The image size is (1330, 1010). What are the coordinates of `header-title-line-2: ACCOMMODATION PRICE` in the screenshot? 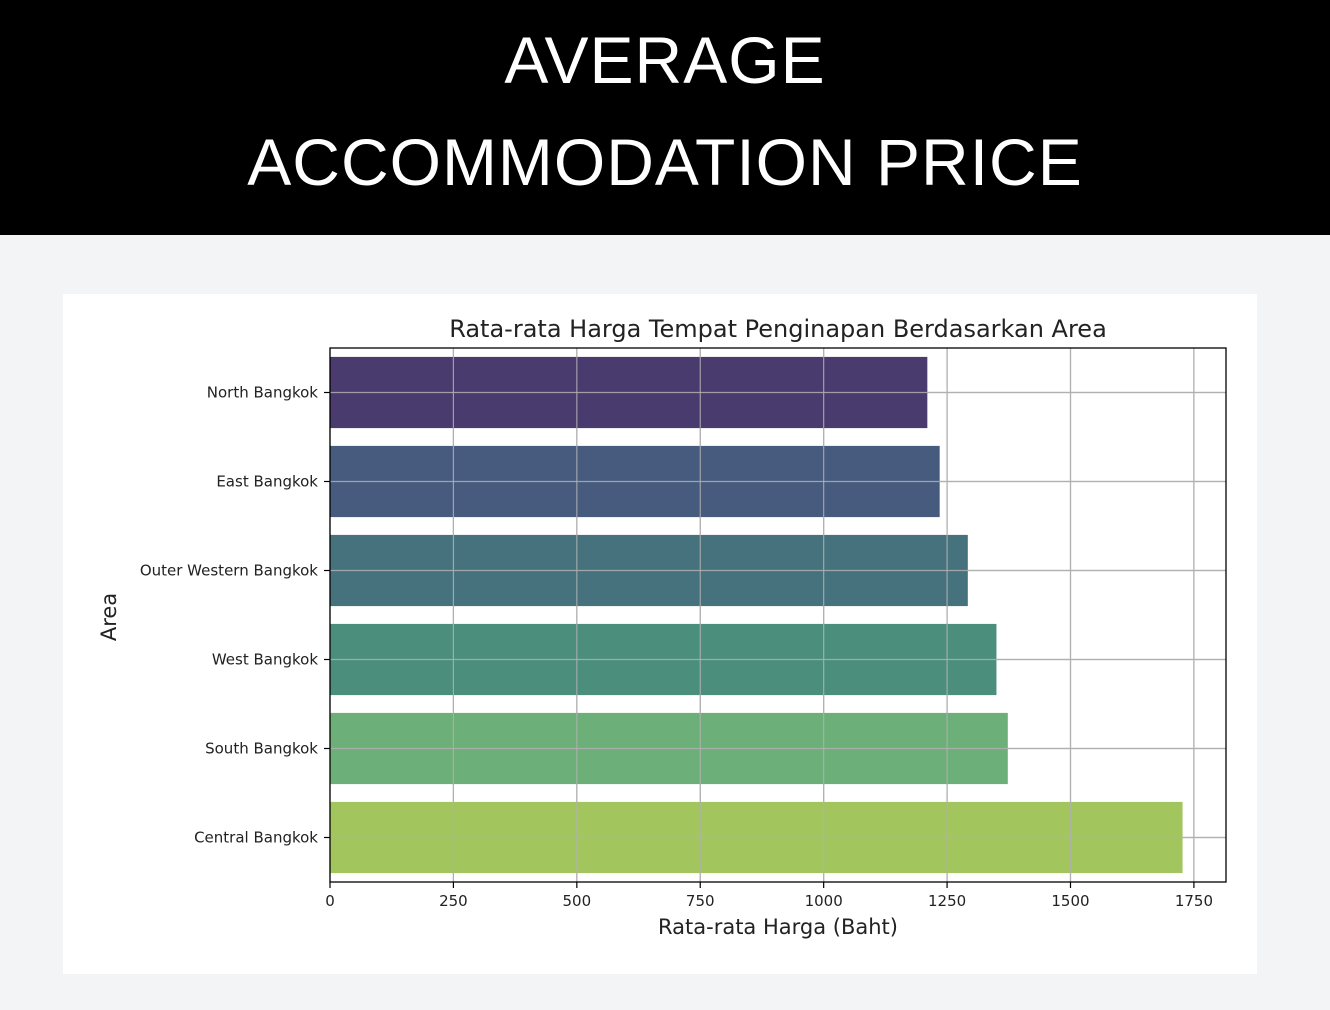 It's located at (665, 162).